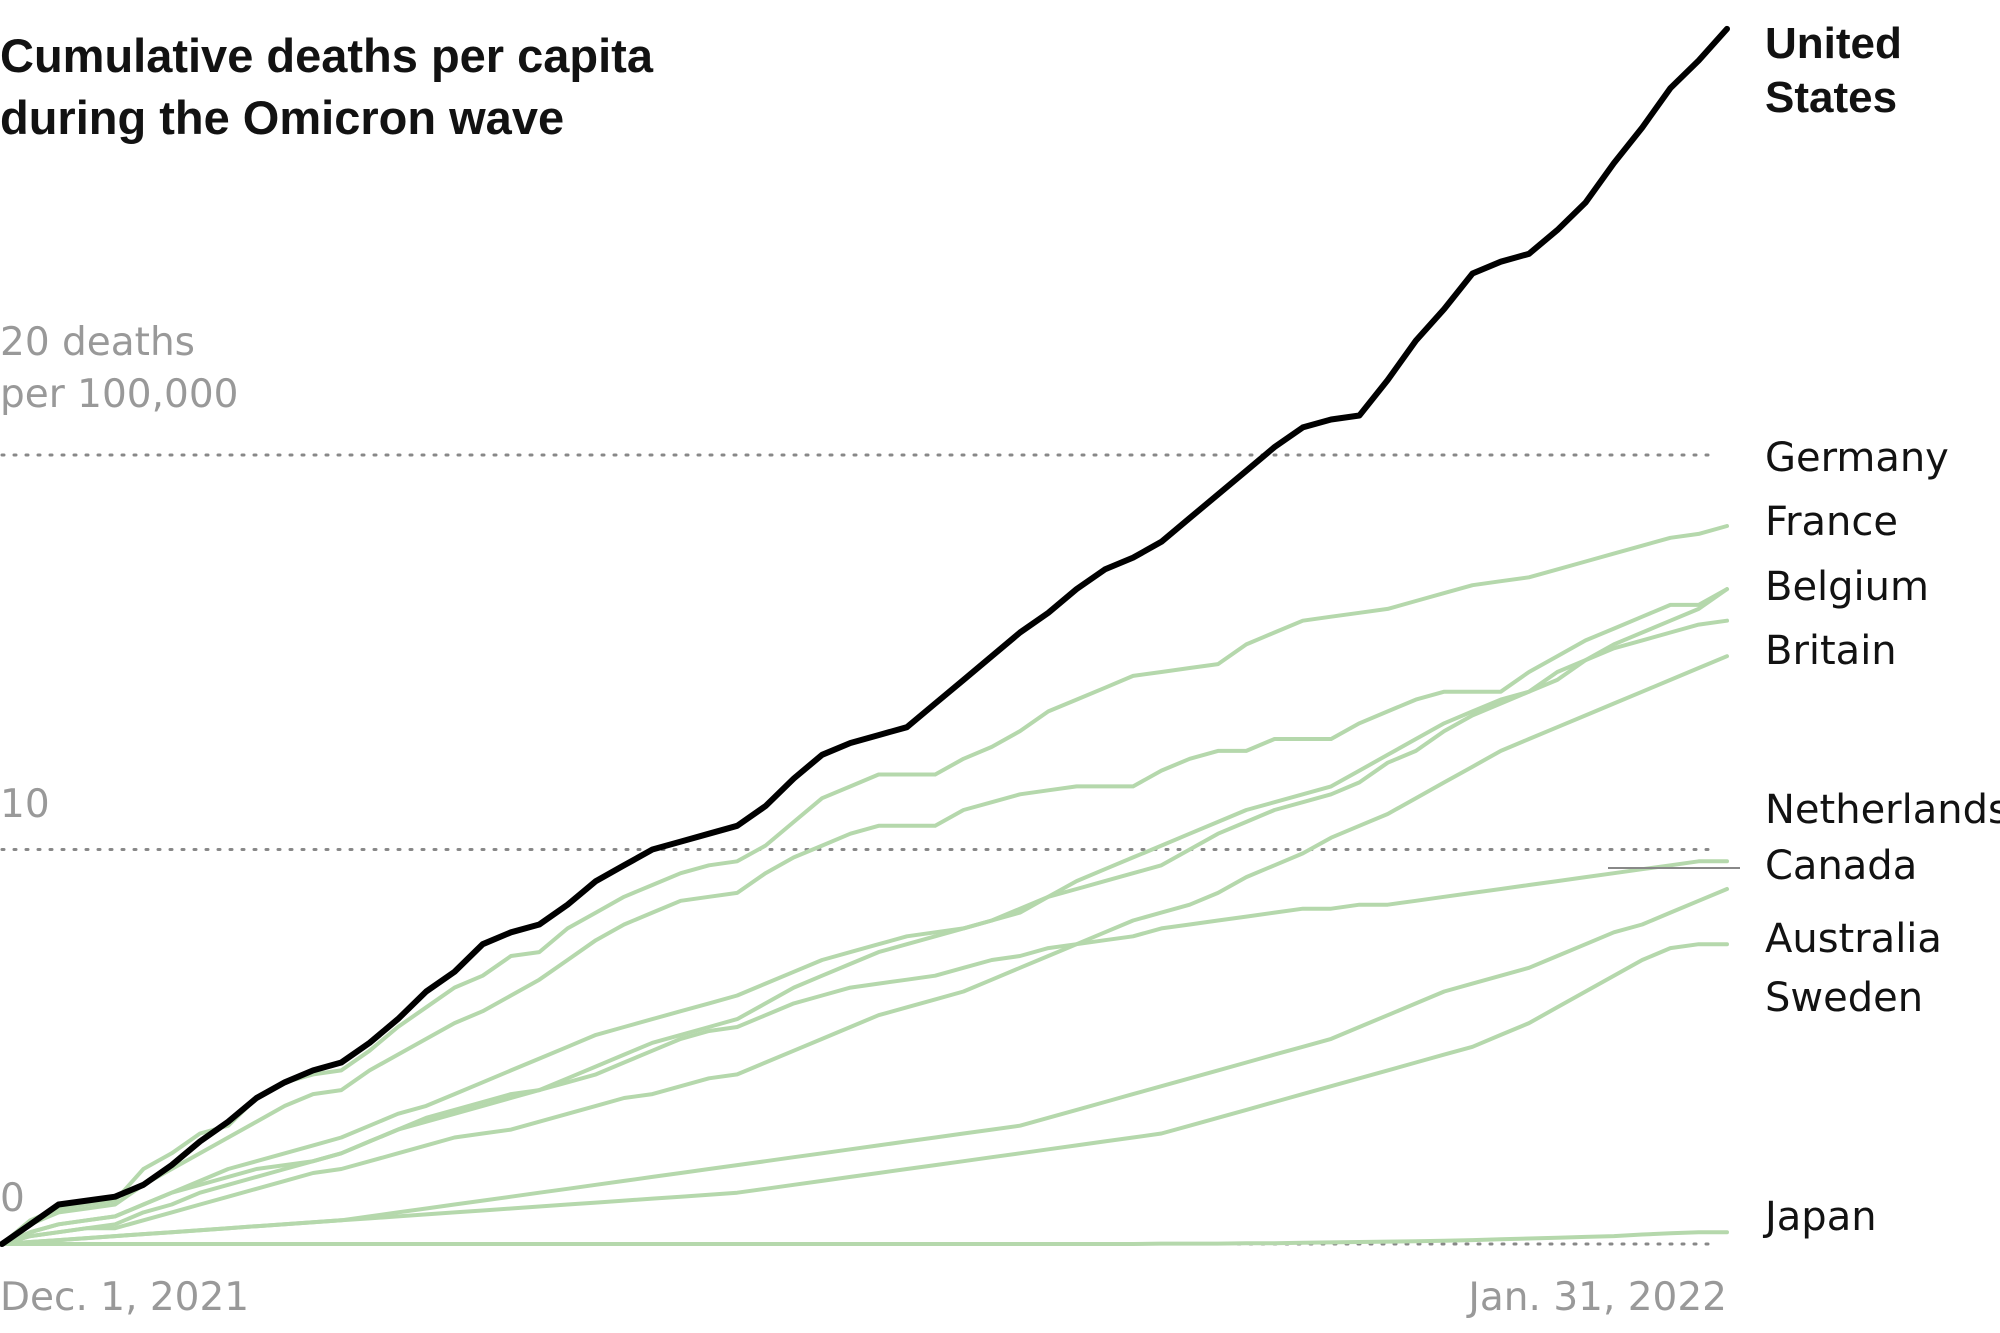 This screenshot has width=2000, height=1333. Describe the element at coordinates (1844, 998) in the screenshot. I see `series-label-sweden: Sweden` at that location.